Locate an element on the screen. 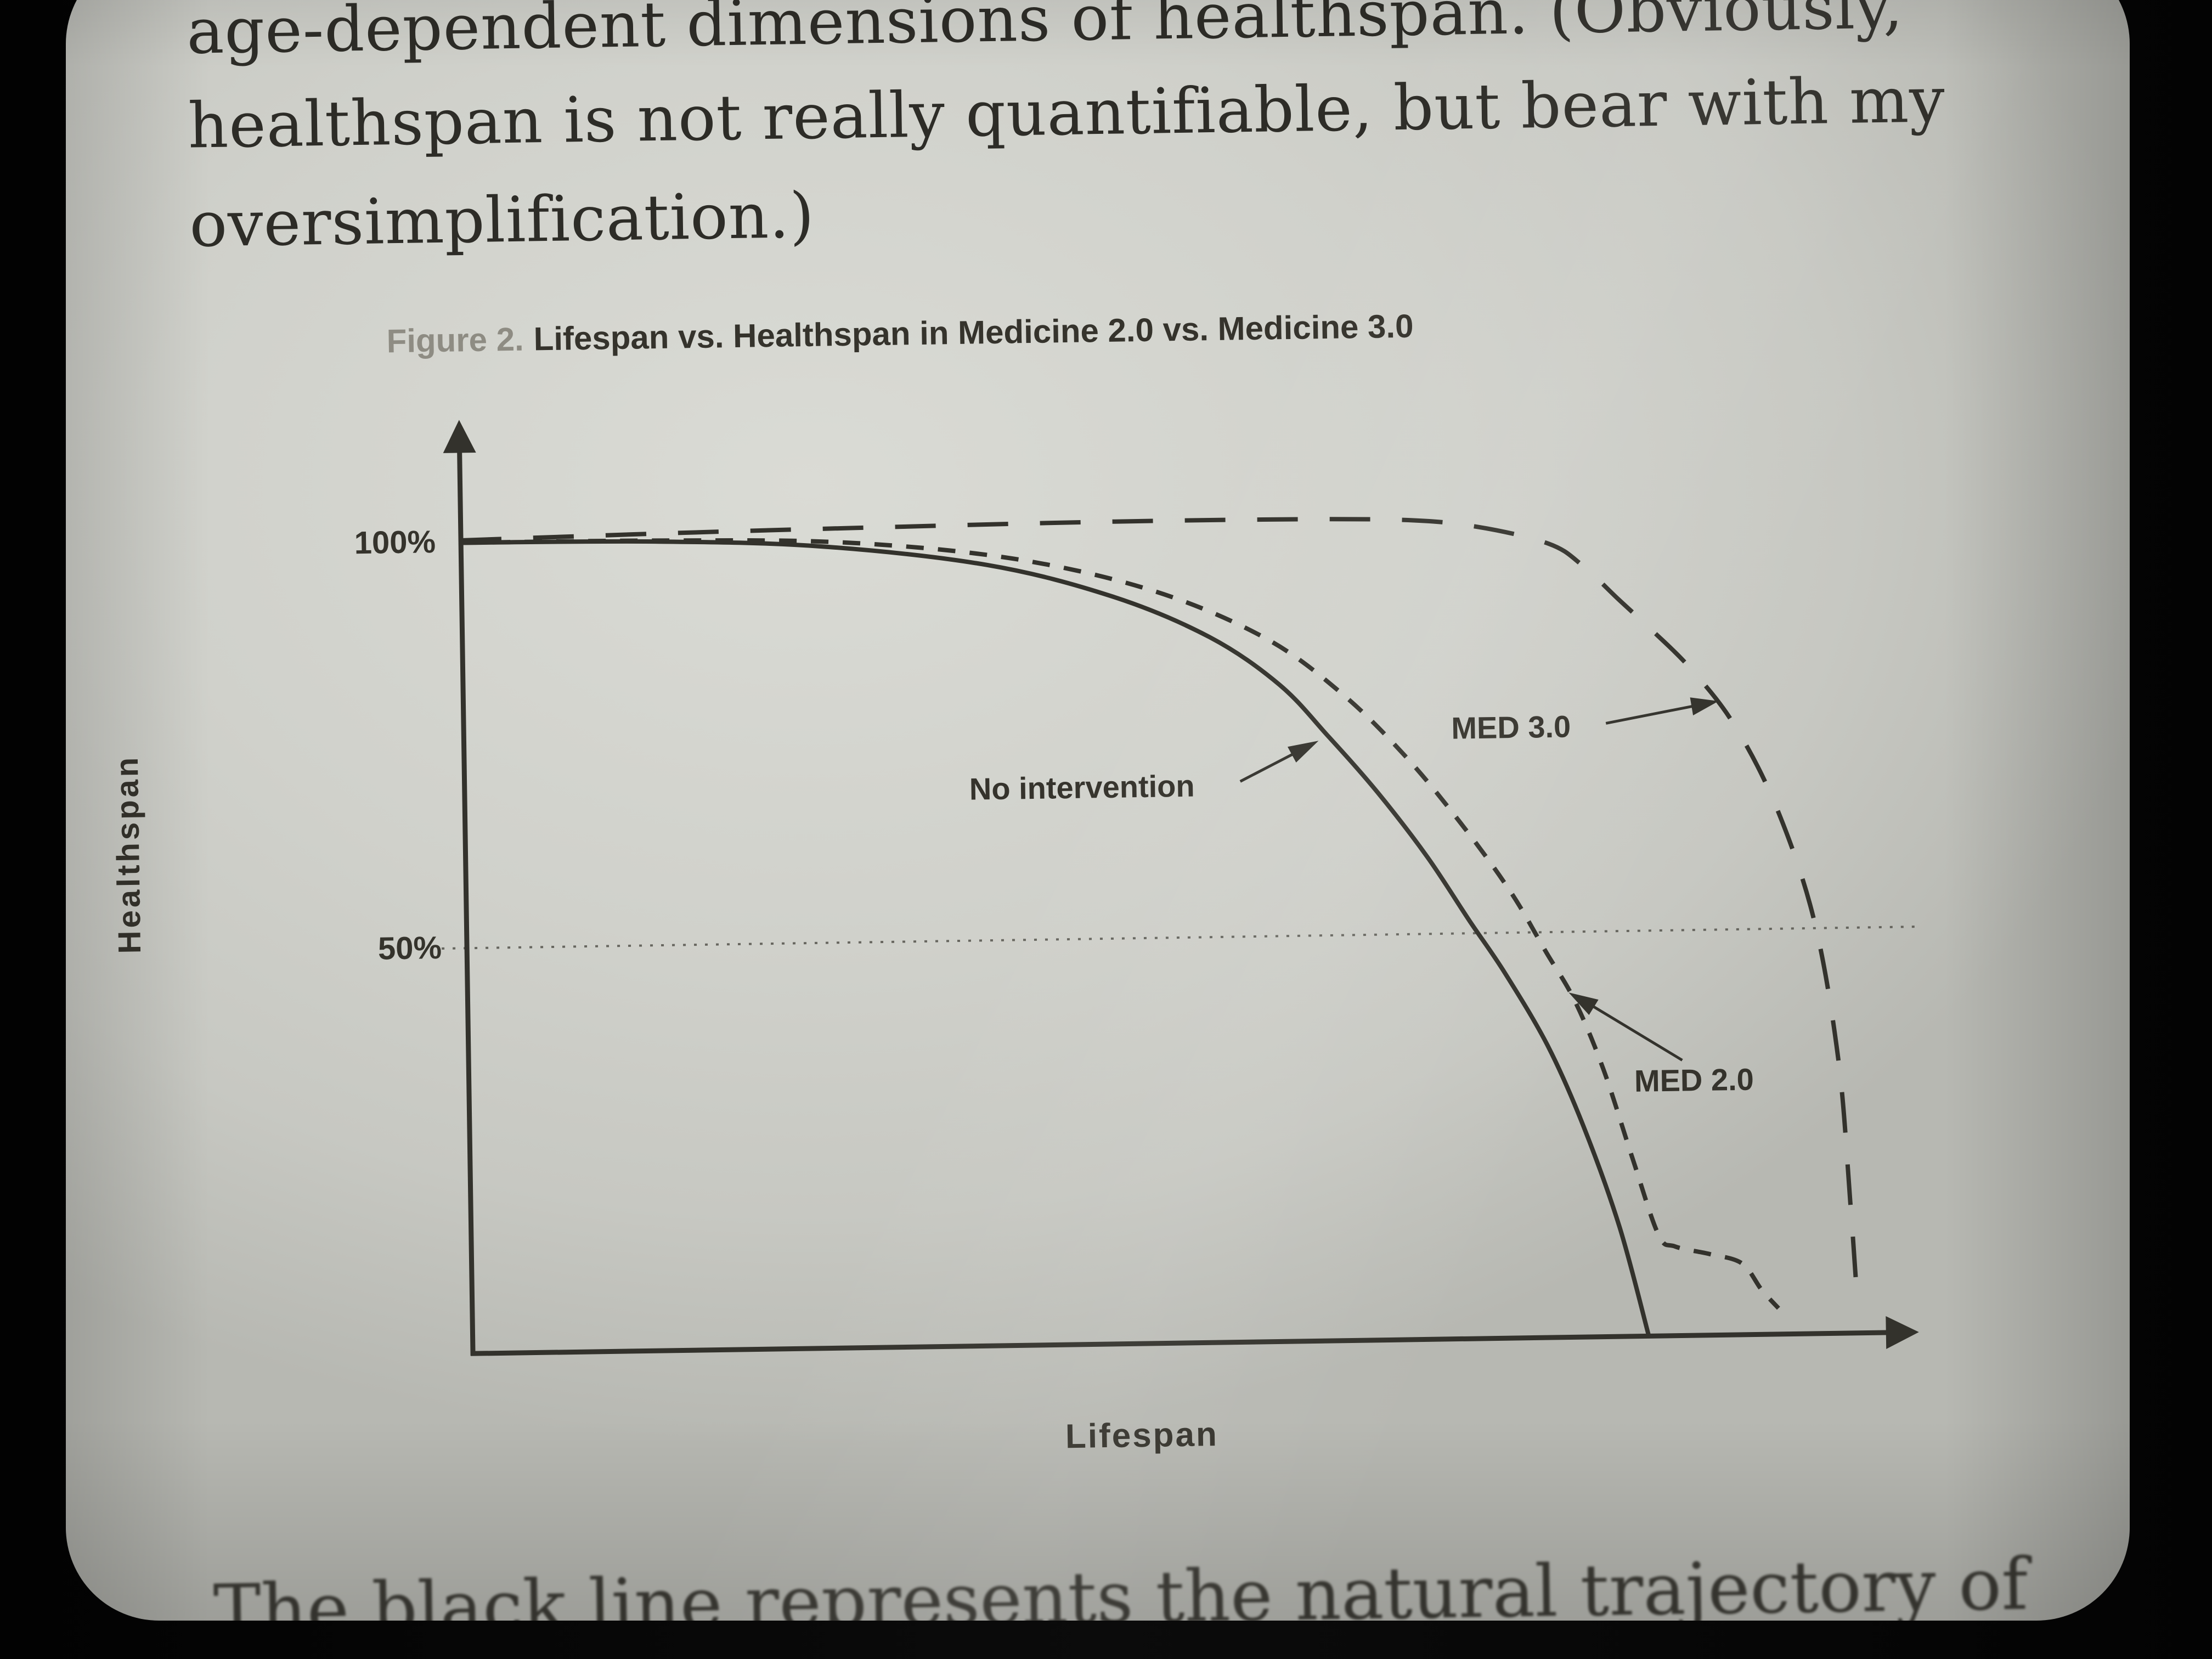 The width and height of the screenshot is (2212, 1659). annotation-no-intervention: No intervention is located at coordinates (1082, 787).